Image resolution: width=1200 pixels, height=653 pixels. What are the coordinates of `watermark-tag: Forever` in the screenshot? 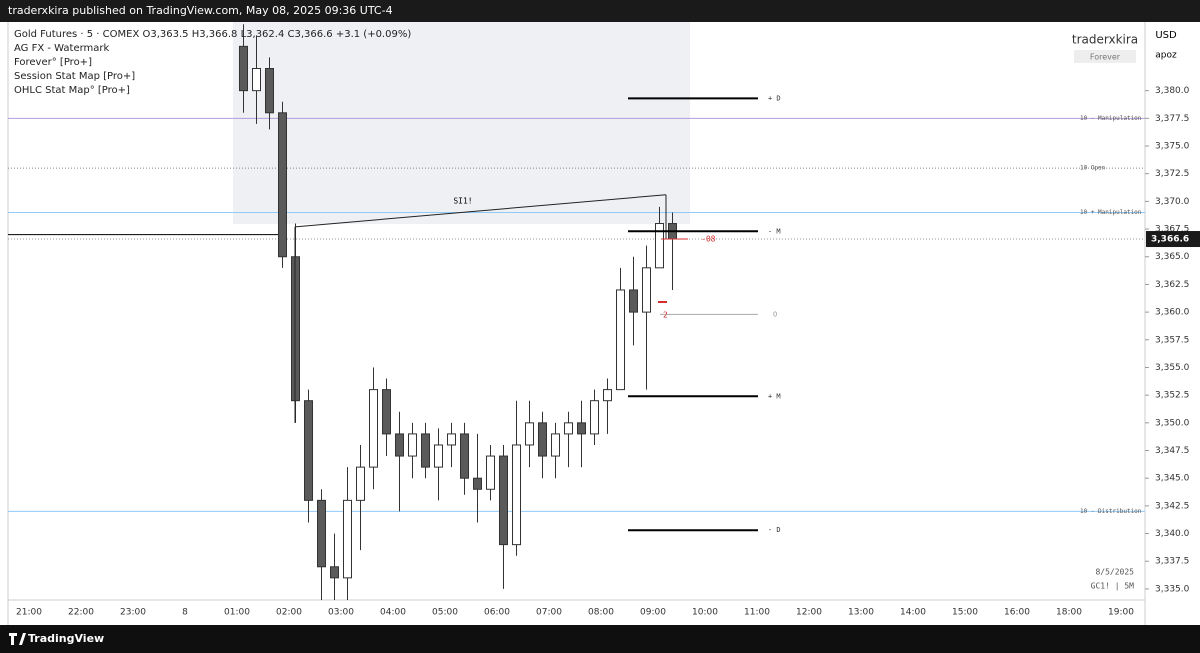 It's located at (1105, 57).